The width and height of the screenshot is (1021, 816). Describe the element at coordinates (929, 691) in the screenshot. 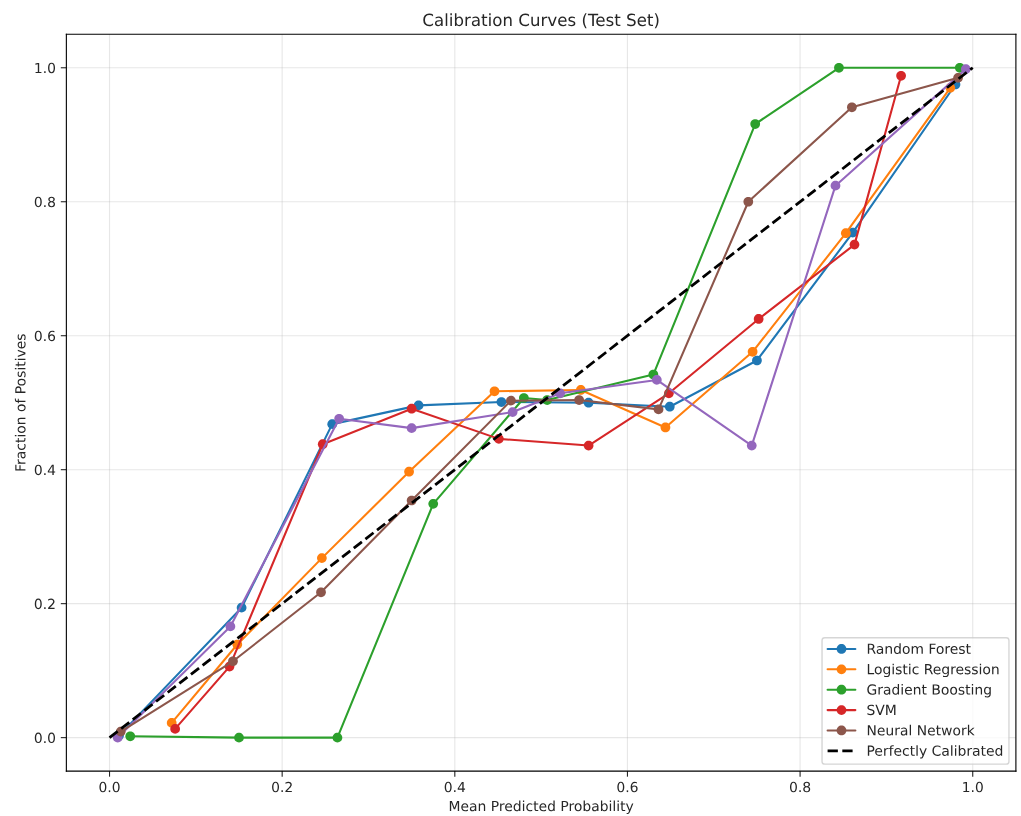

I see `legend-label: Gradient Boosting` at that location.